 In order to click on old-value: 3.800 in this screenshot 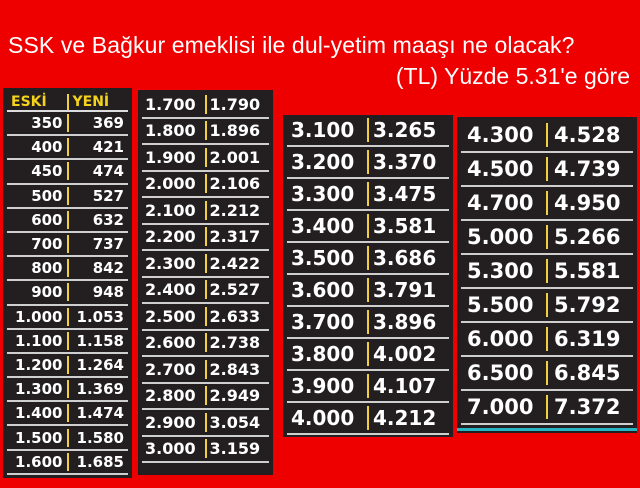, I will do `click(328, 354)`.